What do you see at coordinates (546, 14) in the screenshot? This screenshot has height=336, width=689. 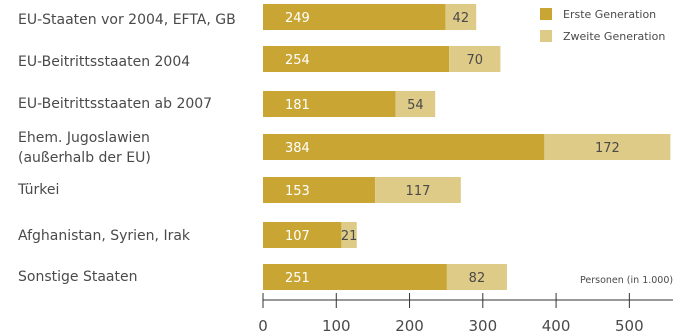 I see `legend-swatch-erste-generation` at bounding box center [546, 14].